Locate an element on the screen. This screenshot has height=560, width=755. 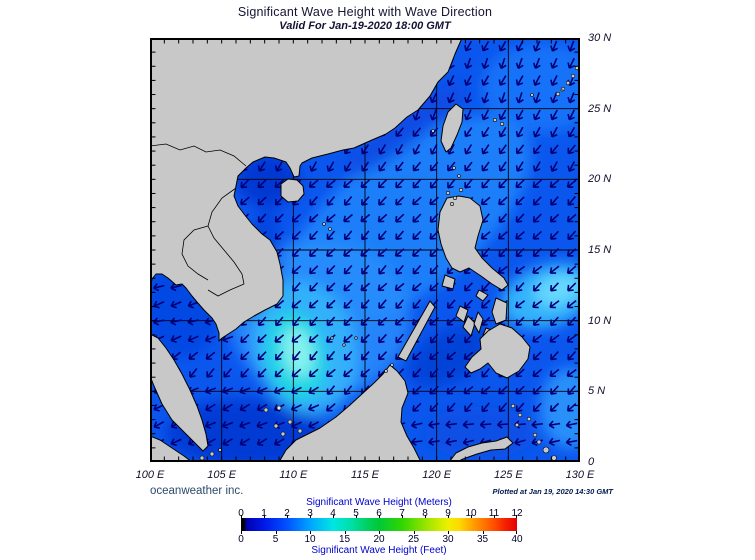
land-hainan is located at coordinates (292, 190).